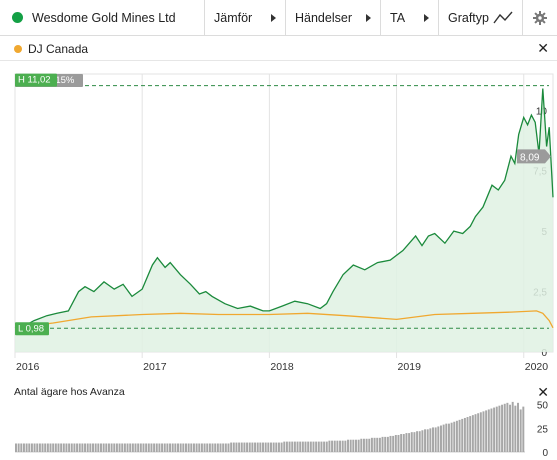 The width and height of the screenshot is (557, 460). Describe the element at coordinates (281, 430) in the screenshot. I see `owners-chart: 50 25 0` at that location.